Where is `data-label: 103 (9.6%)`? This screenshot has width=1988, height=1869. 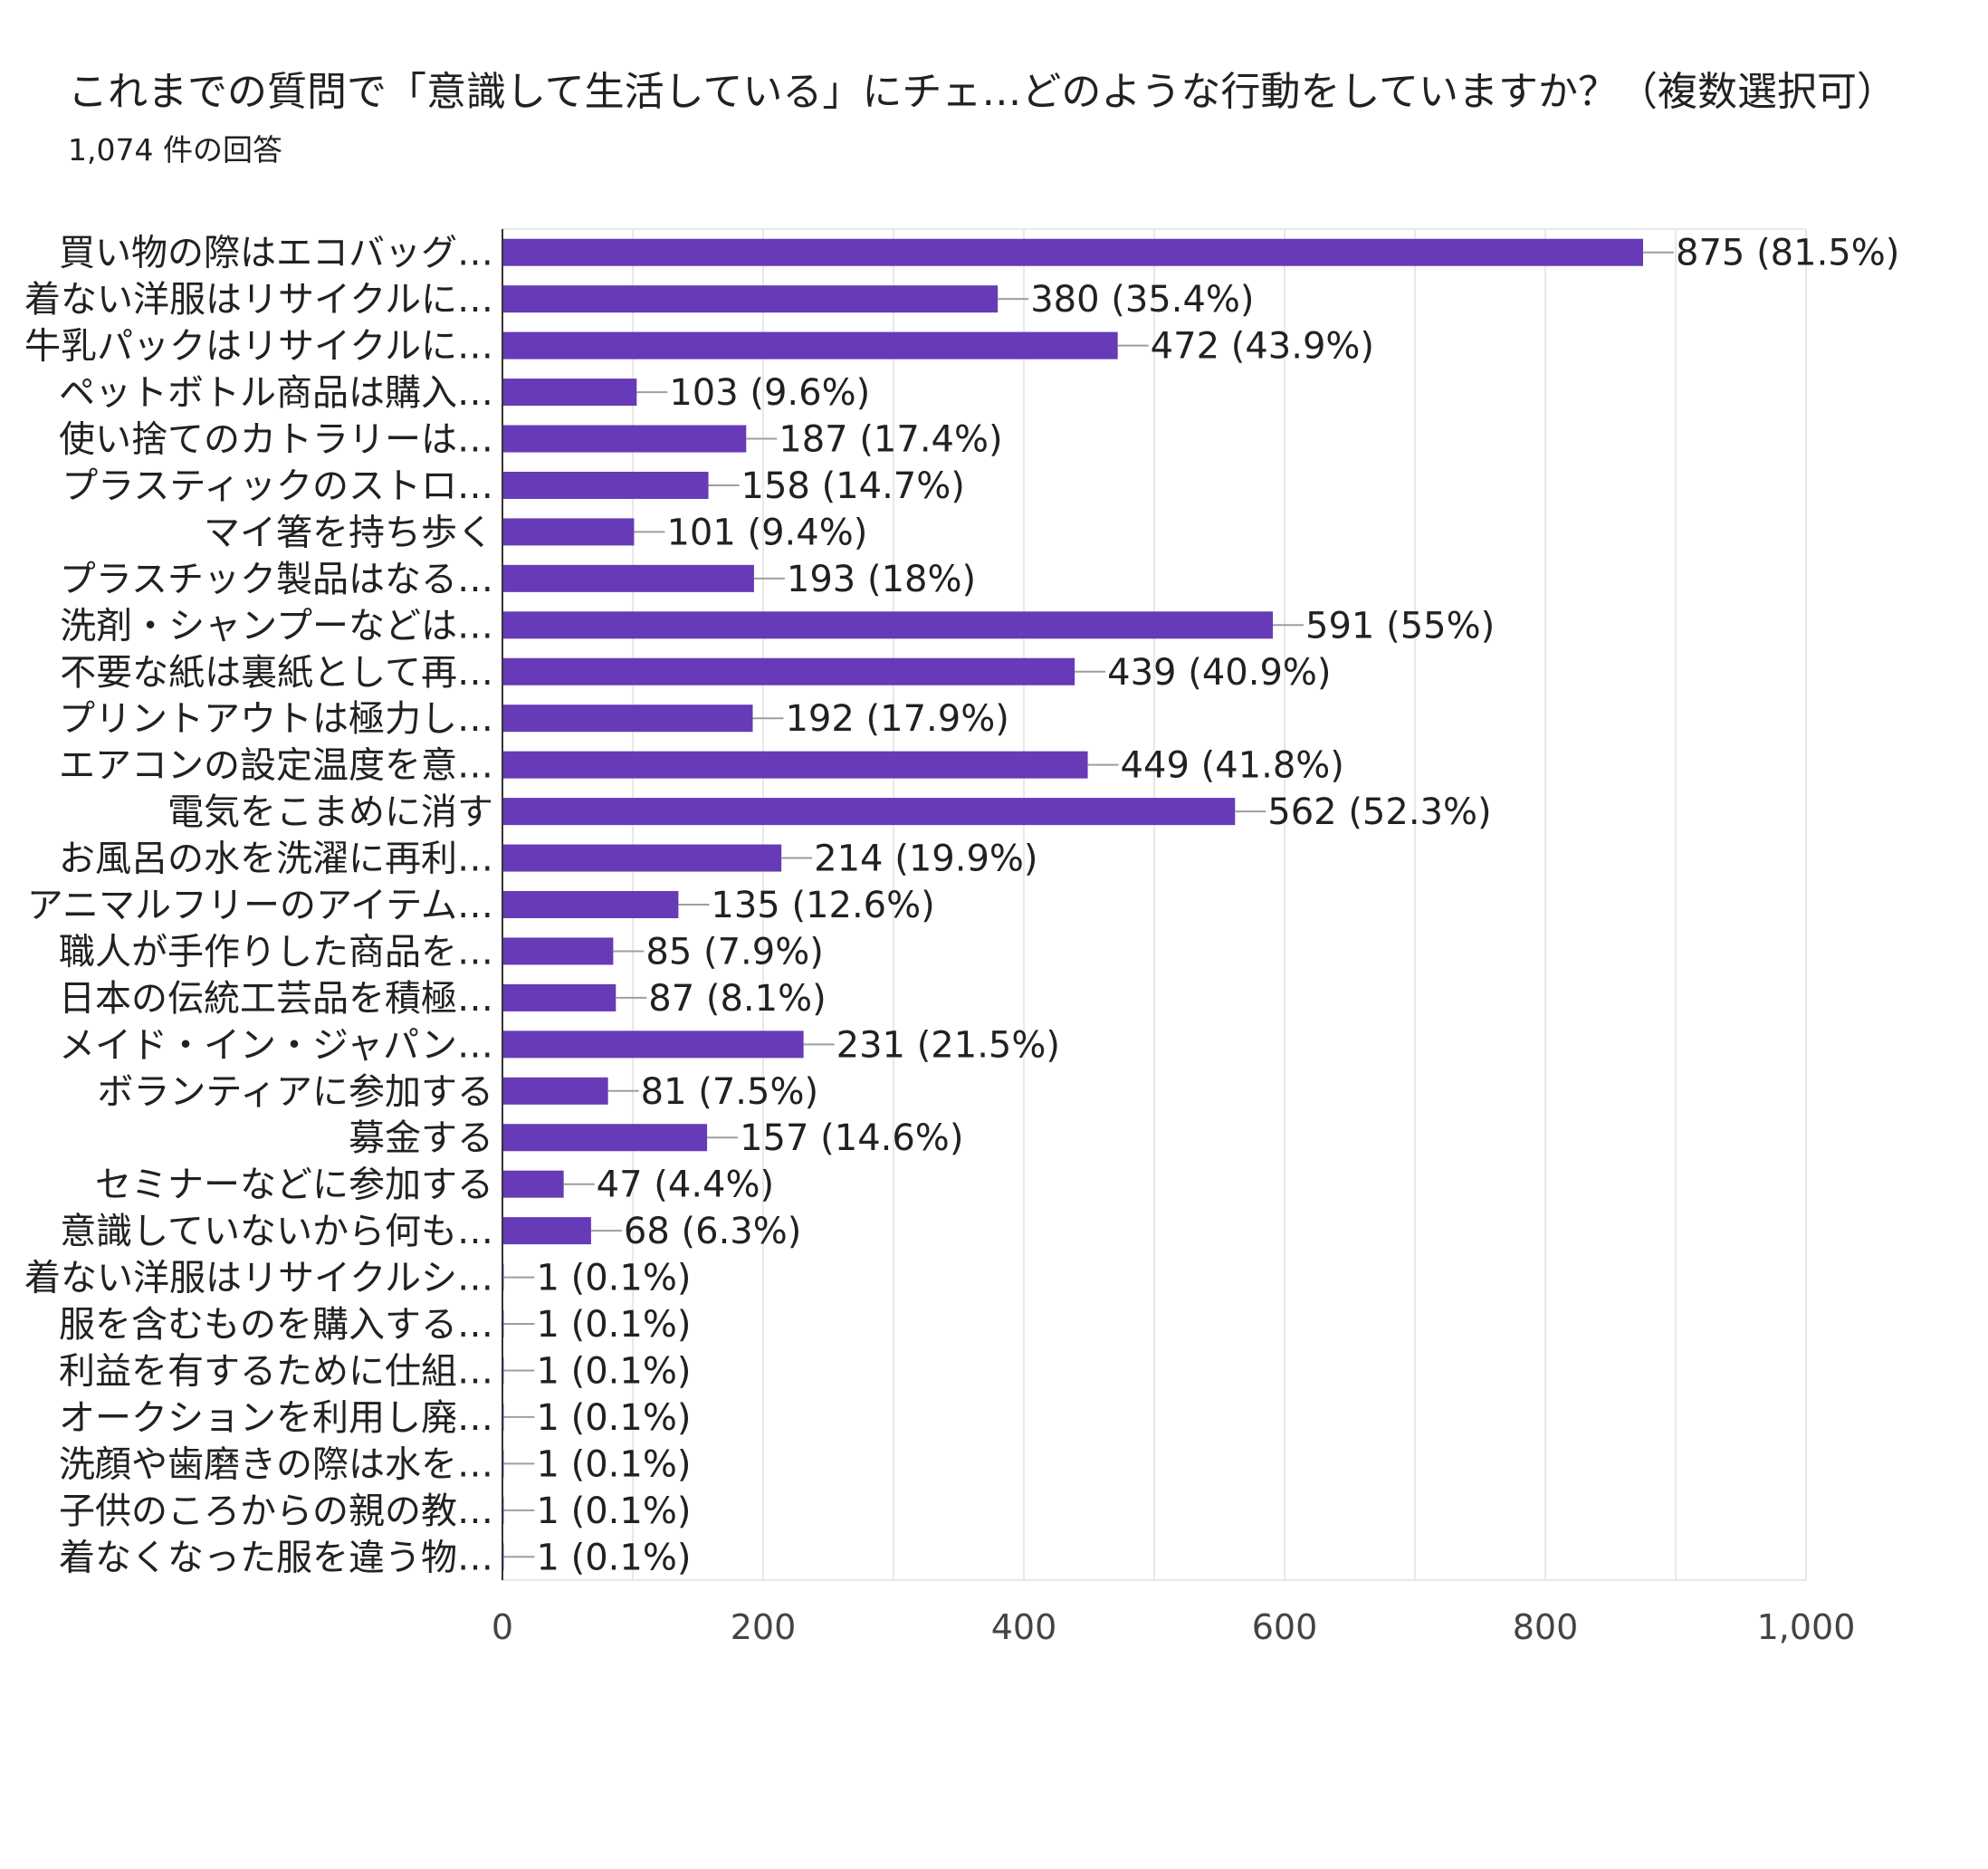 data-label: 103 (9.6%) is located at coordinates (769, 393).